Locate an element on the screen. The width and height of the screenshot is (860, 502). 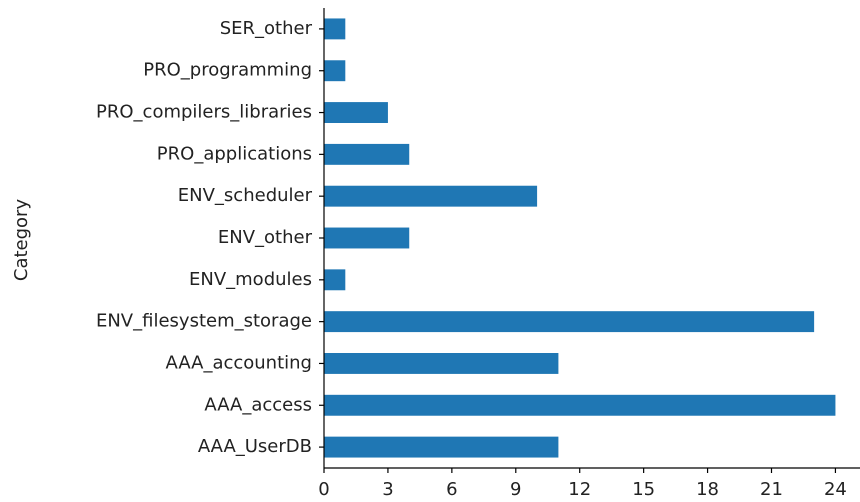
y-tick-label: ENV_other is located at coordinates (265, 237).